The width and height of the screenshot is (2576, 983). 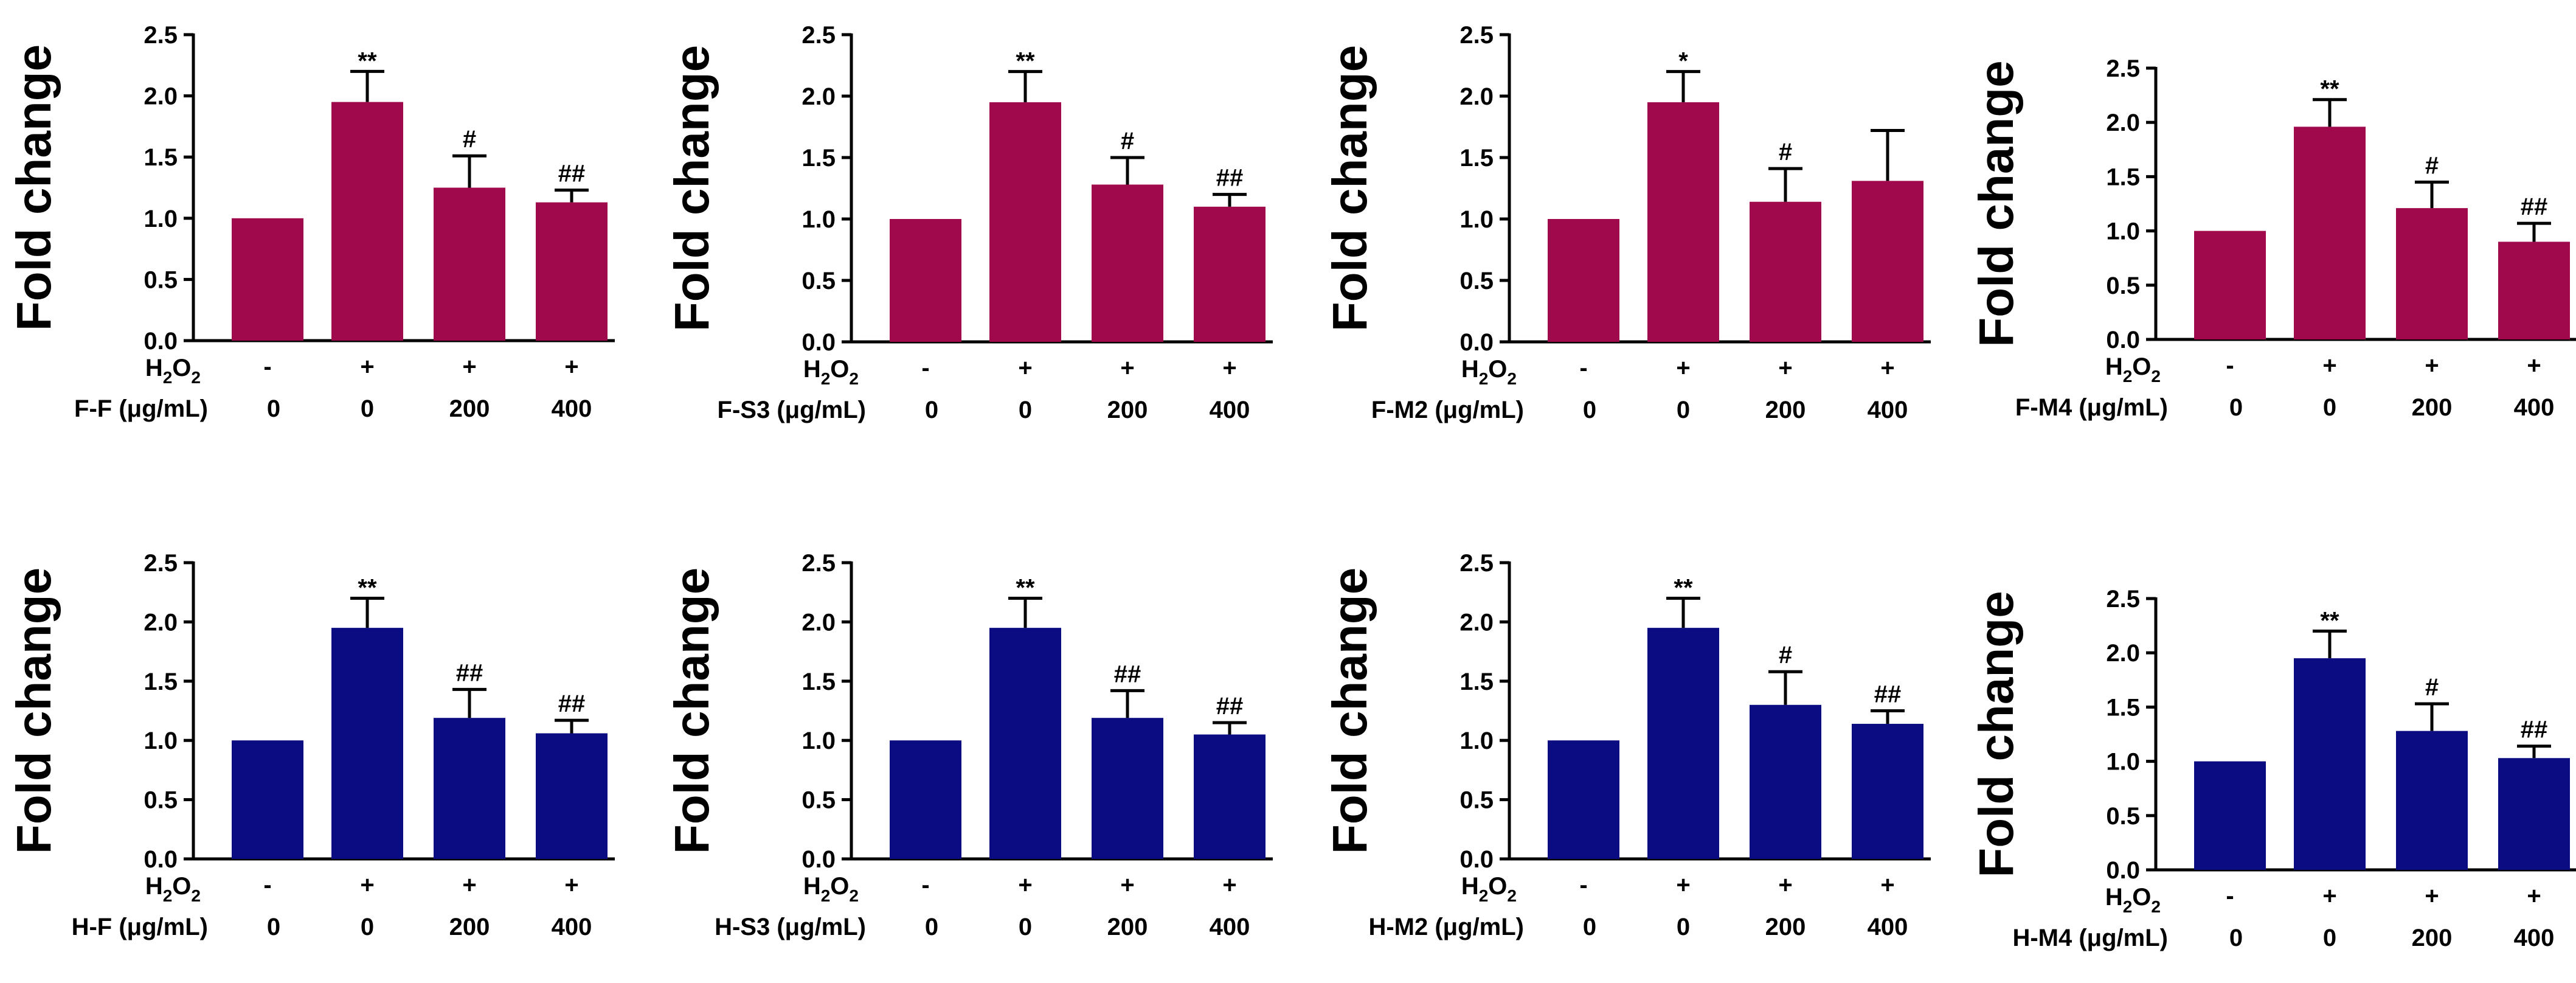 I want to click on sample-label: F-M4 (μg/mL), so click(x=2091, y=408).